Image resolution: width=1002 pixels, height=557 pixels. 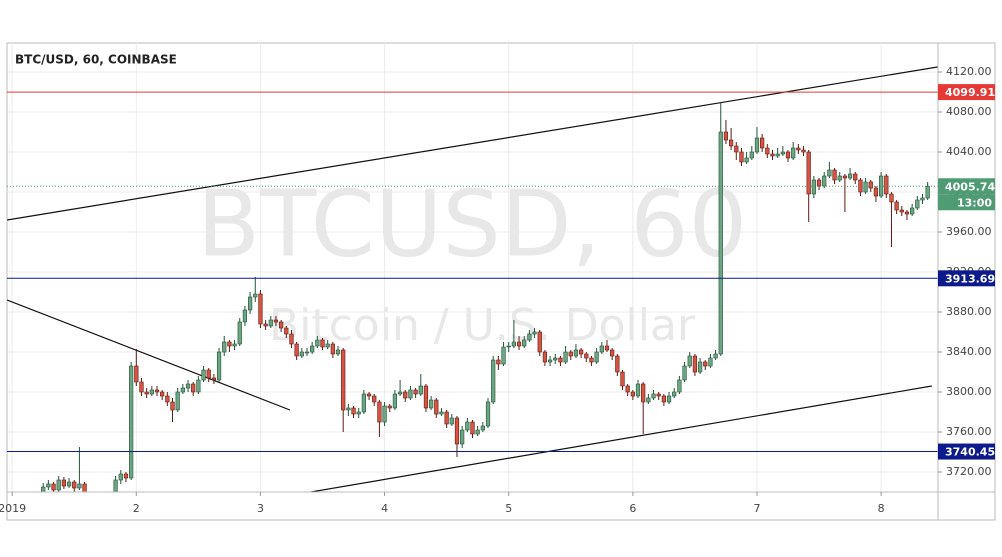 I want to click on y-tick-label: 4120.00, so click(x=969, y=71).